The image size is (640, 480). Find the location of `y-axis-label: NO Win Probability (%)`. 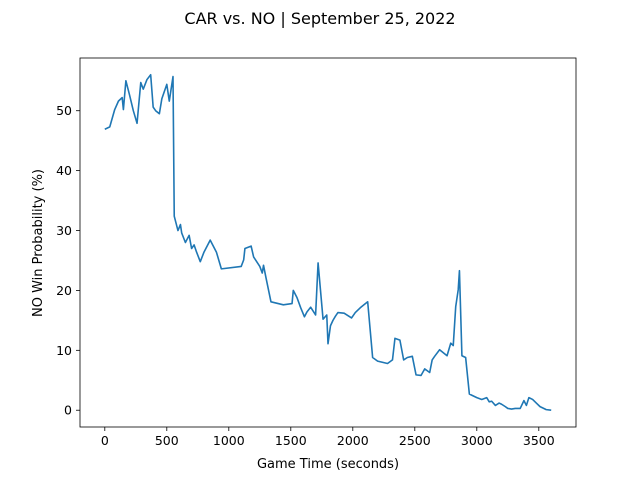

y-axis-label: NO Win Probability (%) is located at coordinates (38, 243).